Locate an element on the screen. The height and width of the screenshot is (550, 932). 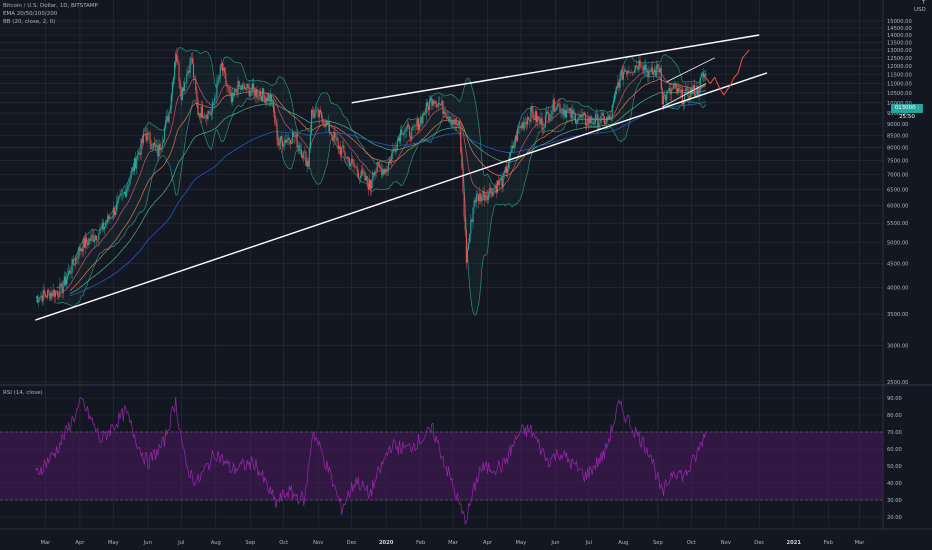
wedge-upper-line is located at coordinates (690, 70).